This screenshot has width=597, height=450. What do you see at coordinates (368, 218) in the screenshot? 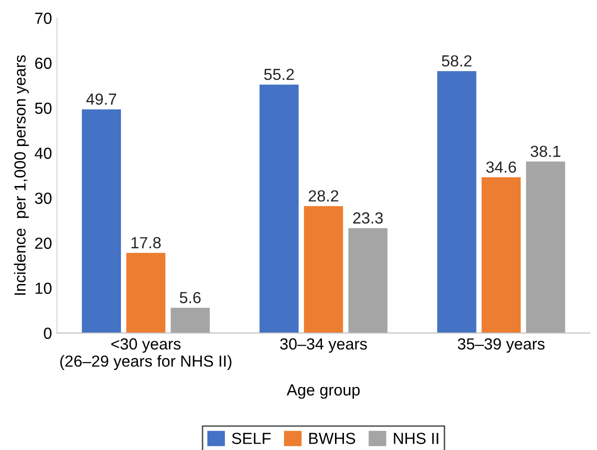
I see `data-label: 23.3` at bounding box center [368, 218].